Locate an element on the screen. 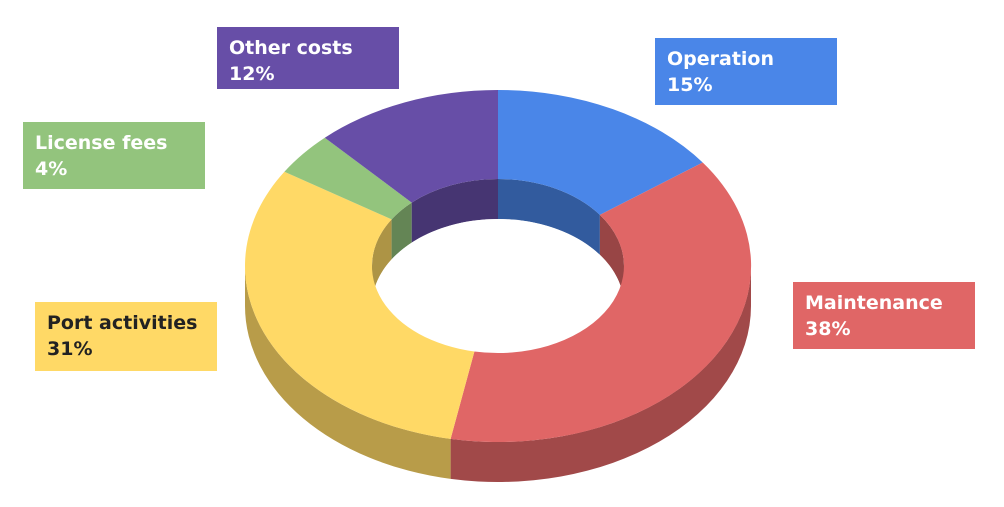  inner-wall-maintenance is located at coordinates (611, 260).